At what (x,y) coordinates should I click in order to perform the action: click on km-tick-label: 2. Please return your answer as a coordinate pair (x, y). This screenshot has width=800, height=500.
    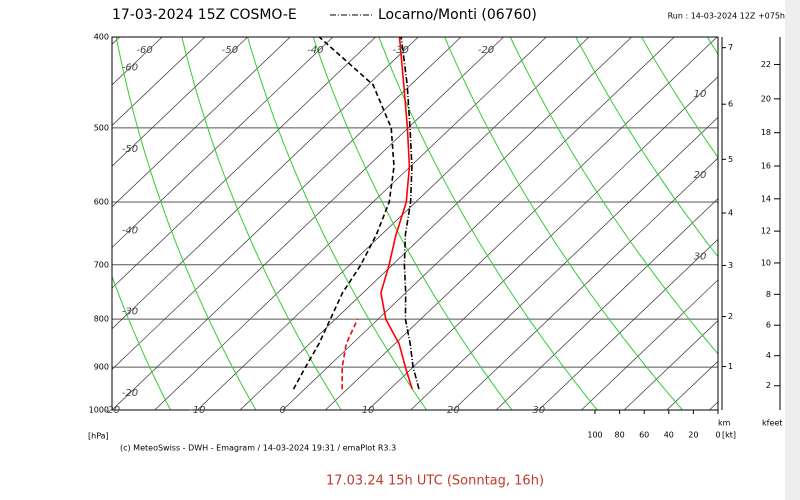
    Looking at the image, I should click on (730, 316).